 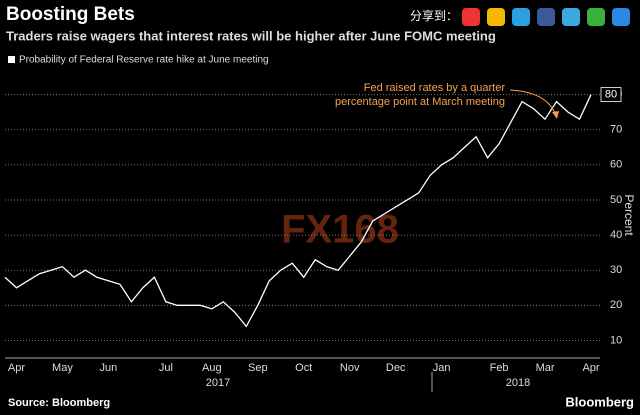 I want to click on brand: Bloomberg, so click(x=599, y=401).